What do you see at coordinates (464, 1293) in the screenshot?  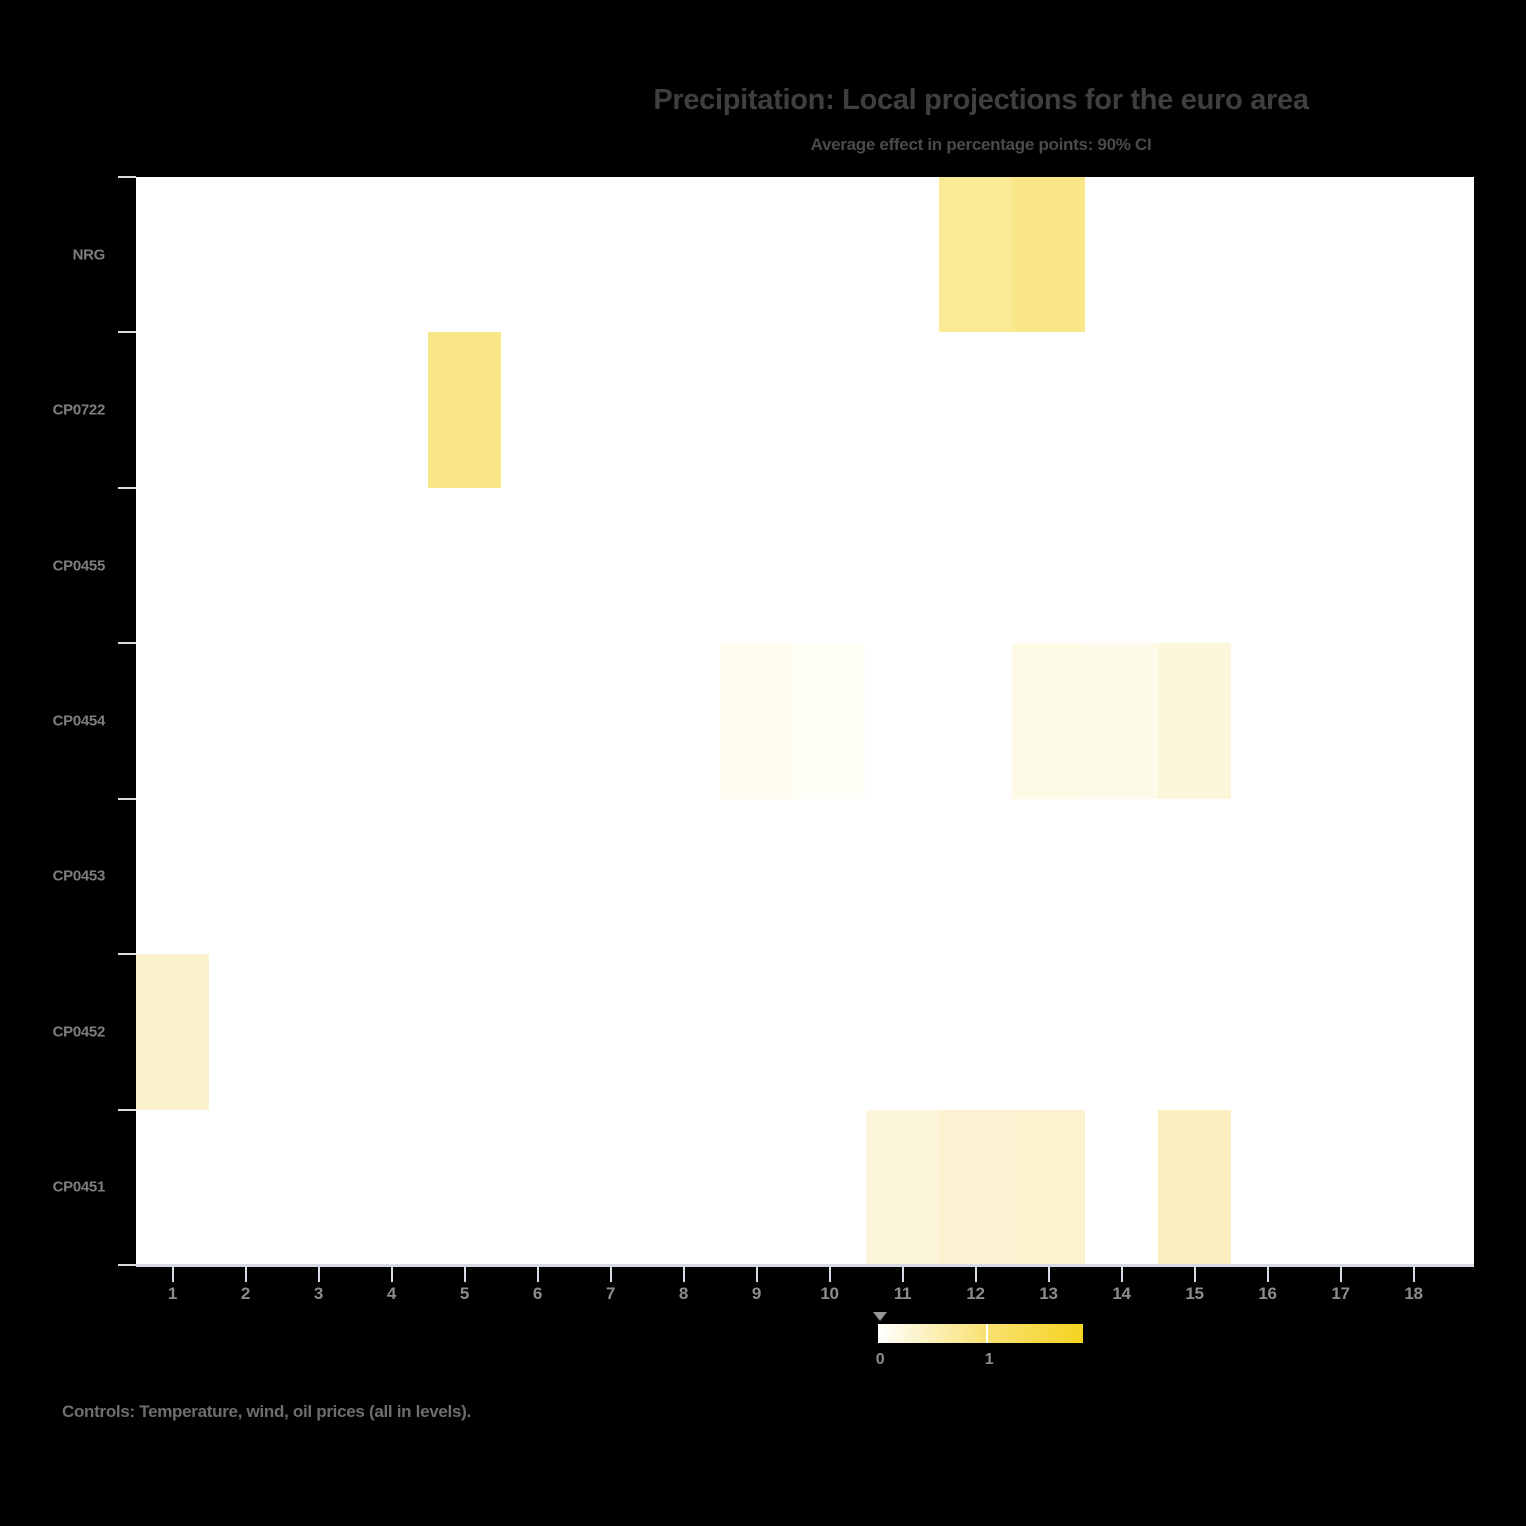 I see `x-axis-label: 5` at bounding box center [464, 1293].